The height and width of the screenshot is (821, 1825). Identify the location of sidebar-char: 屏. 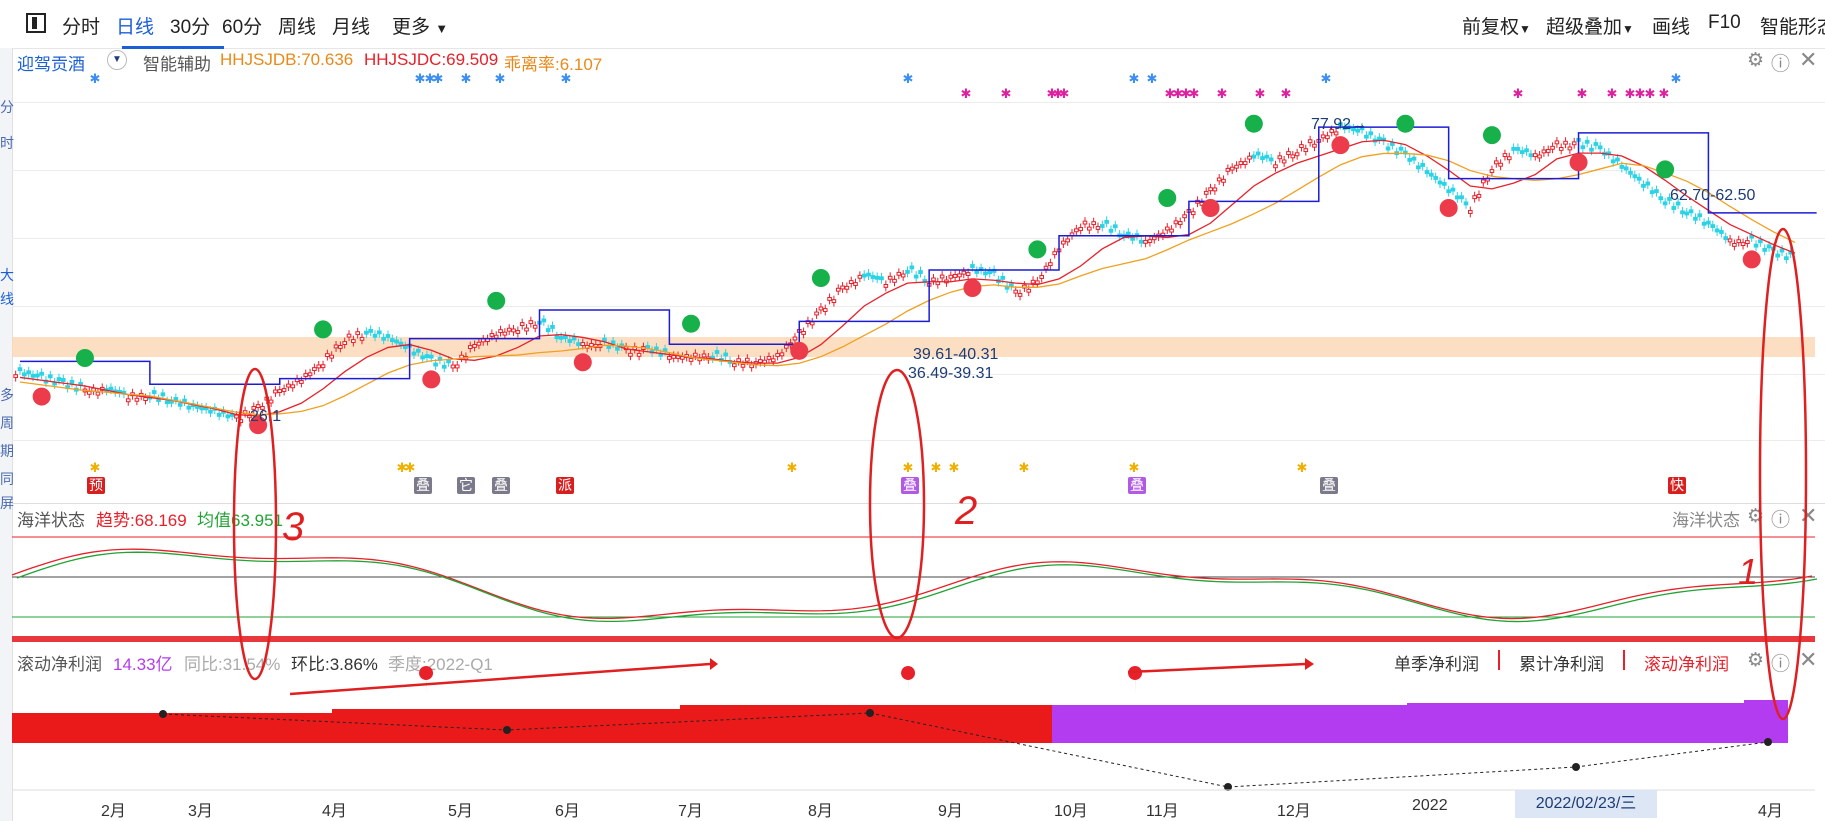
(7, 503).